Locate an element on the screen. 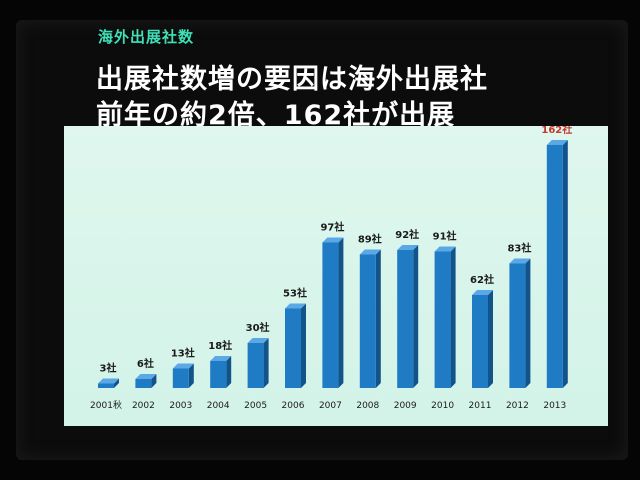 This screenshot has width=640, height=480. bar-value-label: 162社 is located at coordinates (556, 131).